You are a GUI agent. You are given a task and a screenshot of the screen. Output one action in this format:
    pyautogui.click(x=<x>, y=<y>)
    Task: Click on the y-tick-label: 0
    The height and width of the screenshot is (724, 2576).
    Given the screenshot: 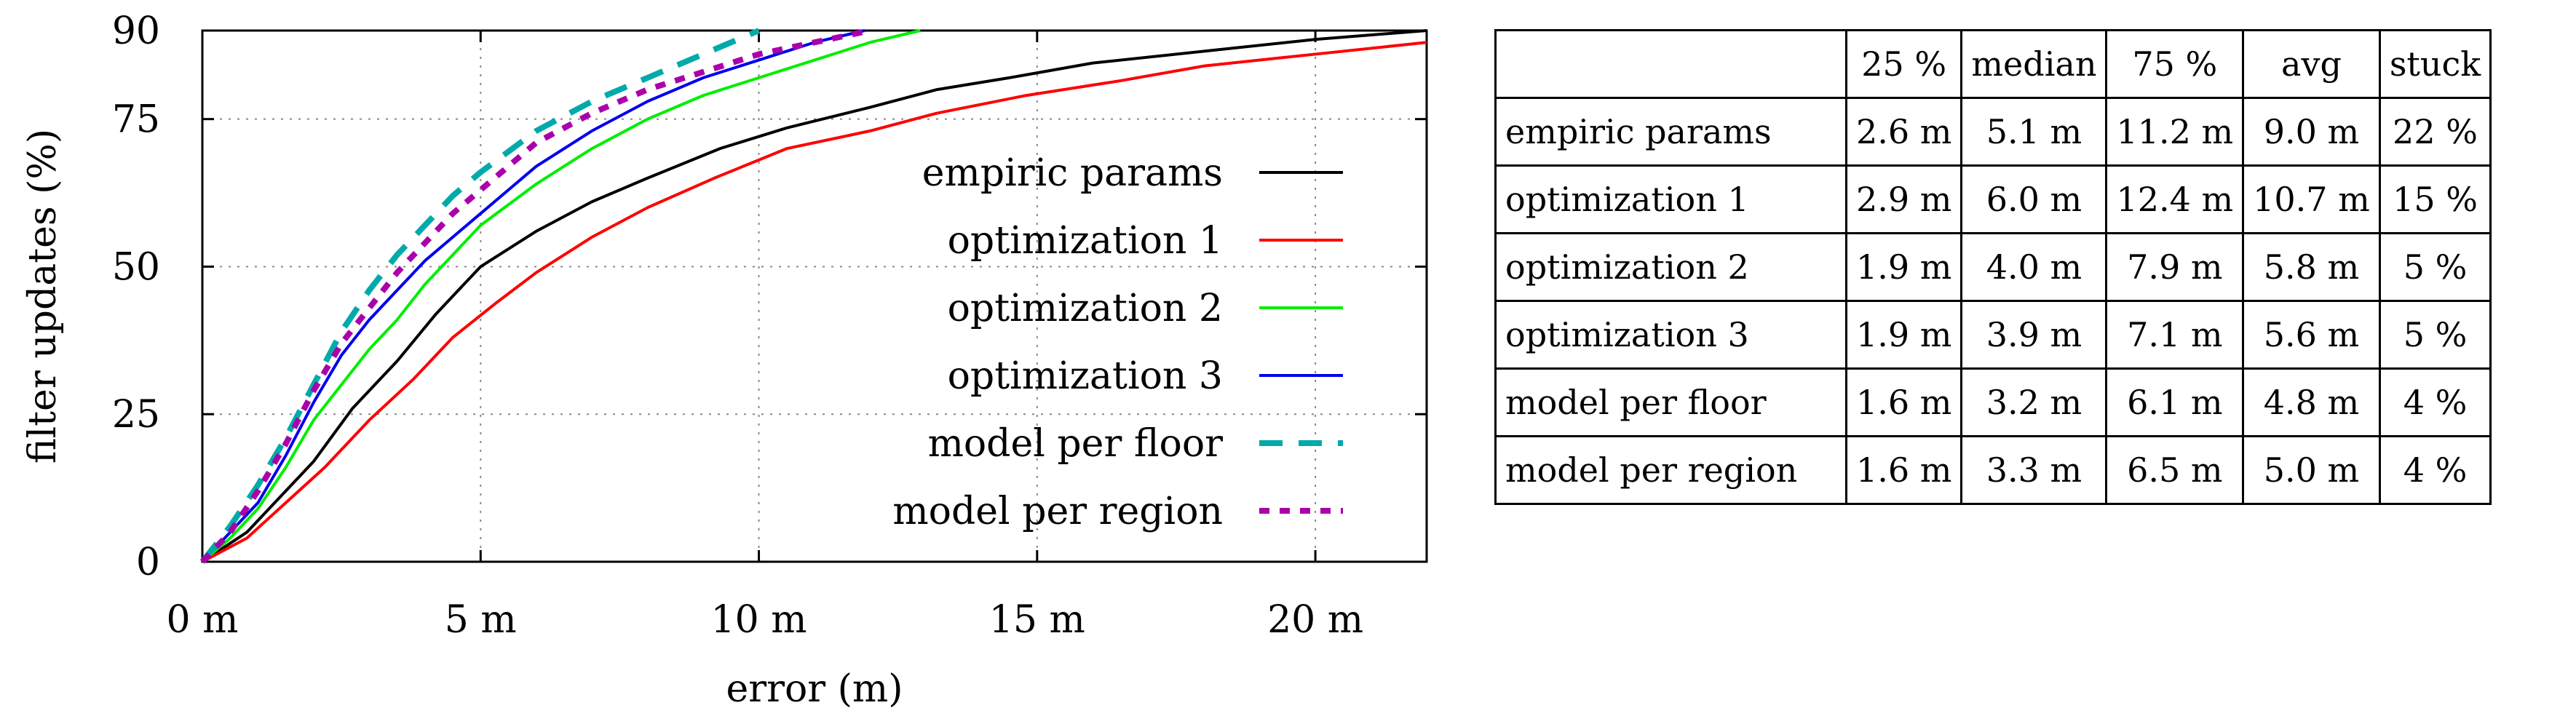 What is the action you would take?
    pyautogui.click(x=148, y=563)
    